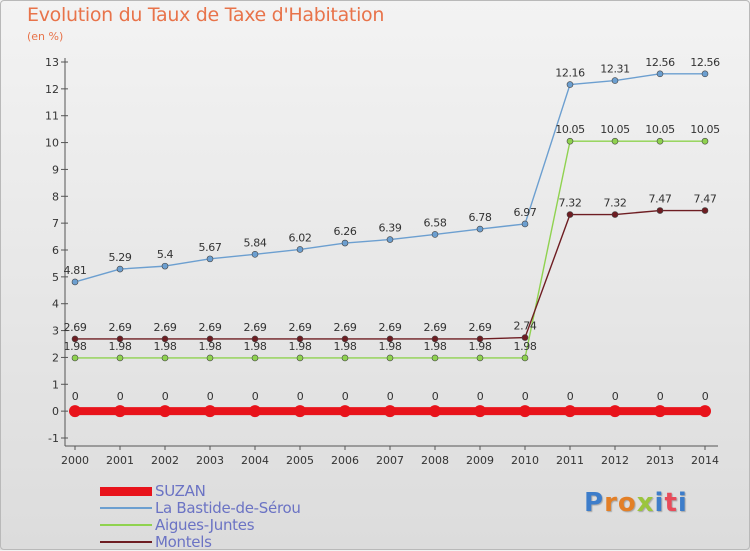 The height and width of the screenshot is (551, 750). Describe the element at coordinates (345, 460) in the screenshot. I see `x-tick-label: 2006` at that location.